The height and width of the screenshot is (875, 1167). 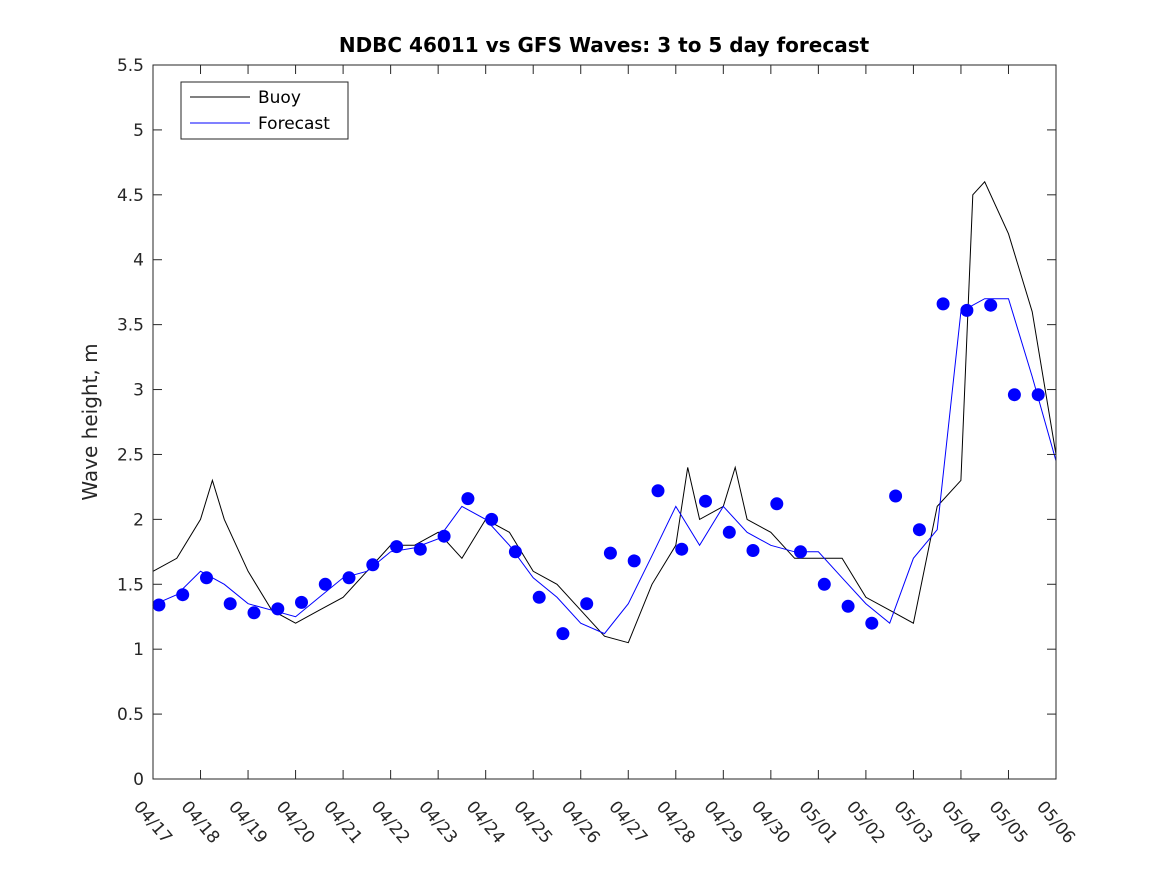 What do you see at coordinates (130, 585) in the screenshot?
I see `y-tick-label: 1.5` at bounding box center [130, 585].